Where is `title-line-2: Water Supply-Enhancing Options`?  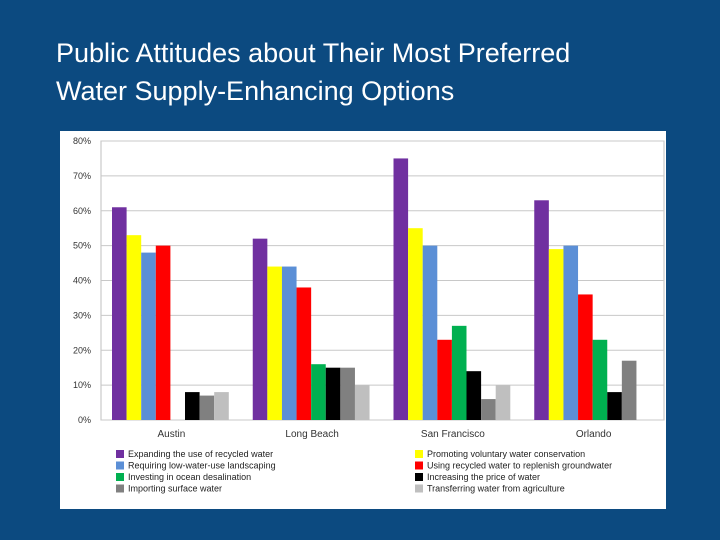 title-line-2: Water Supply-Enhancing Options is located at coordinates (255, 91).